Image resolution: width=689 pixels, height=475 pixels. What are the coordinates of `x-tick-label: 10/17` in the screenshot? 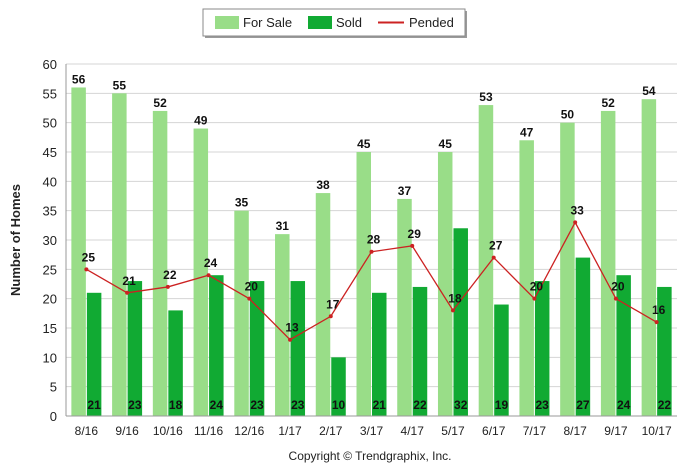 It's located at (657, 431).